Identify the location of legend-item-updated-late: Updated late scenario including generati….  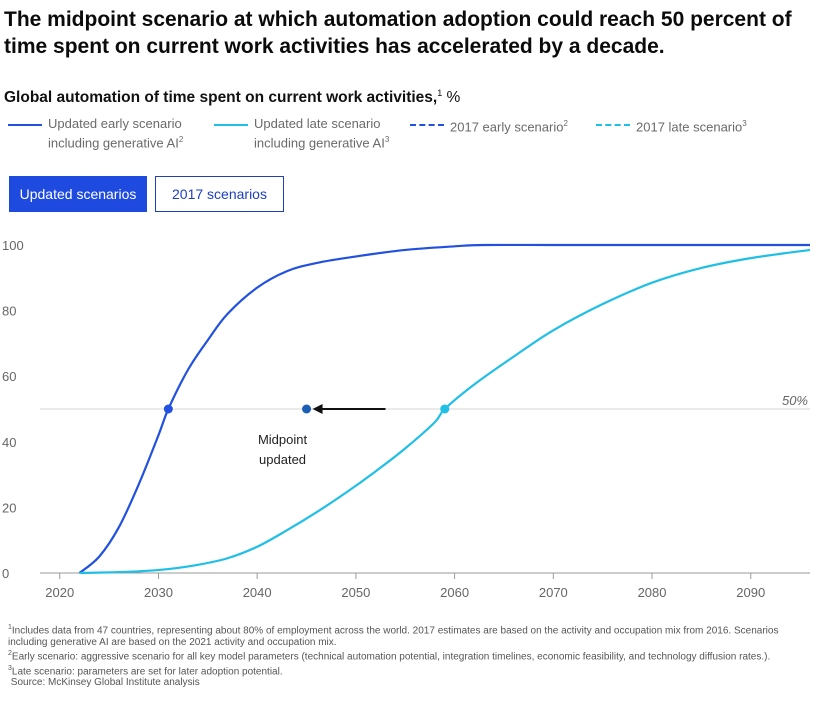
(301, 133).